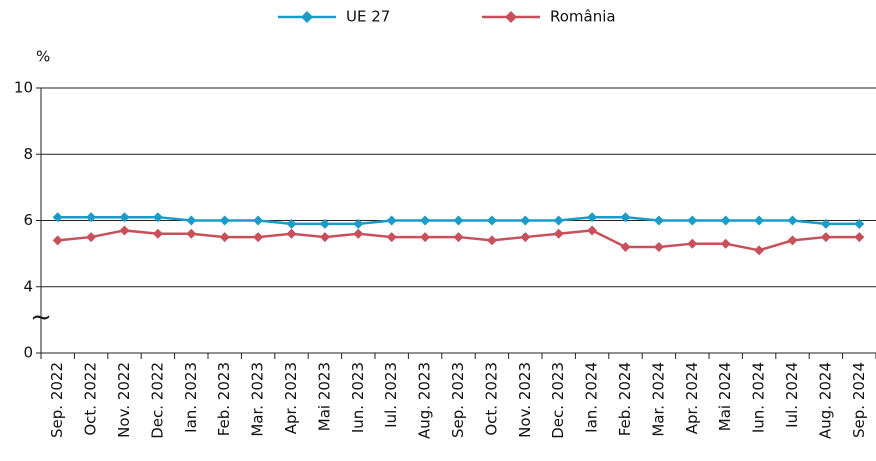 This screenshot has width=876, height=461. Describe the element at coordinates (358, 397) in the screenshot. I see `x-tick-label: Iun. 2023` at that location.